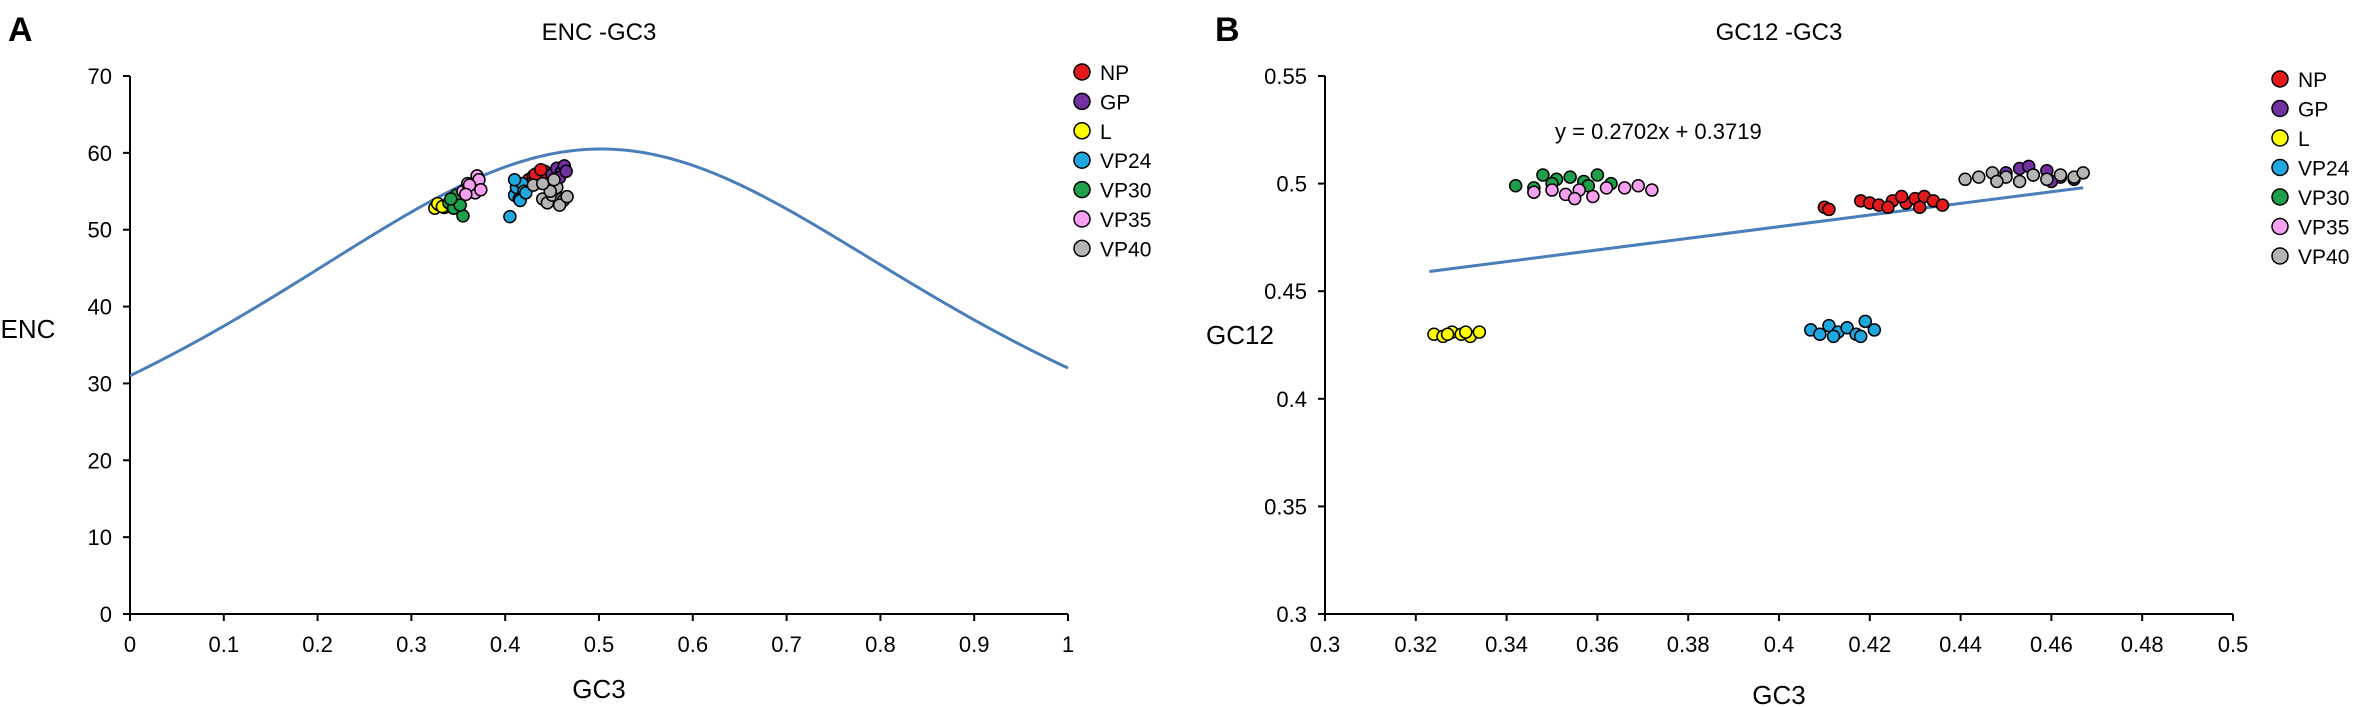 Image resolution: width=2360 pixels, height=707 pixels. What do you see at coordinates (2280, 167) in the screenshot?
I see `chart-b-legend-marker-vp24` at bounding box center [2280, 167].